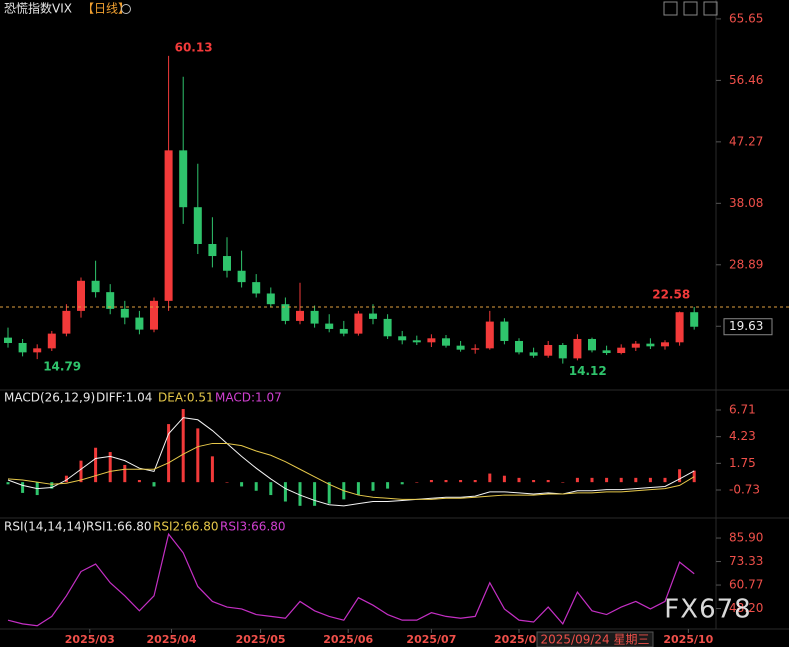 The image size is (789, 647). I want to click on y-tick-label: 73.33, so click(746, 561).